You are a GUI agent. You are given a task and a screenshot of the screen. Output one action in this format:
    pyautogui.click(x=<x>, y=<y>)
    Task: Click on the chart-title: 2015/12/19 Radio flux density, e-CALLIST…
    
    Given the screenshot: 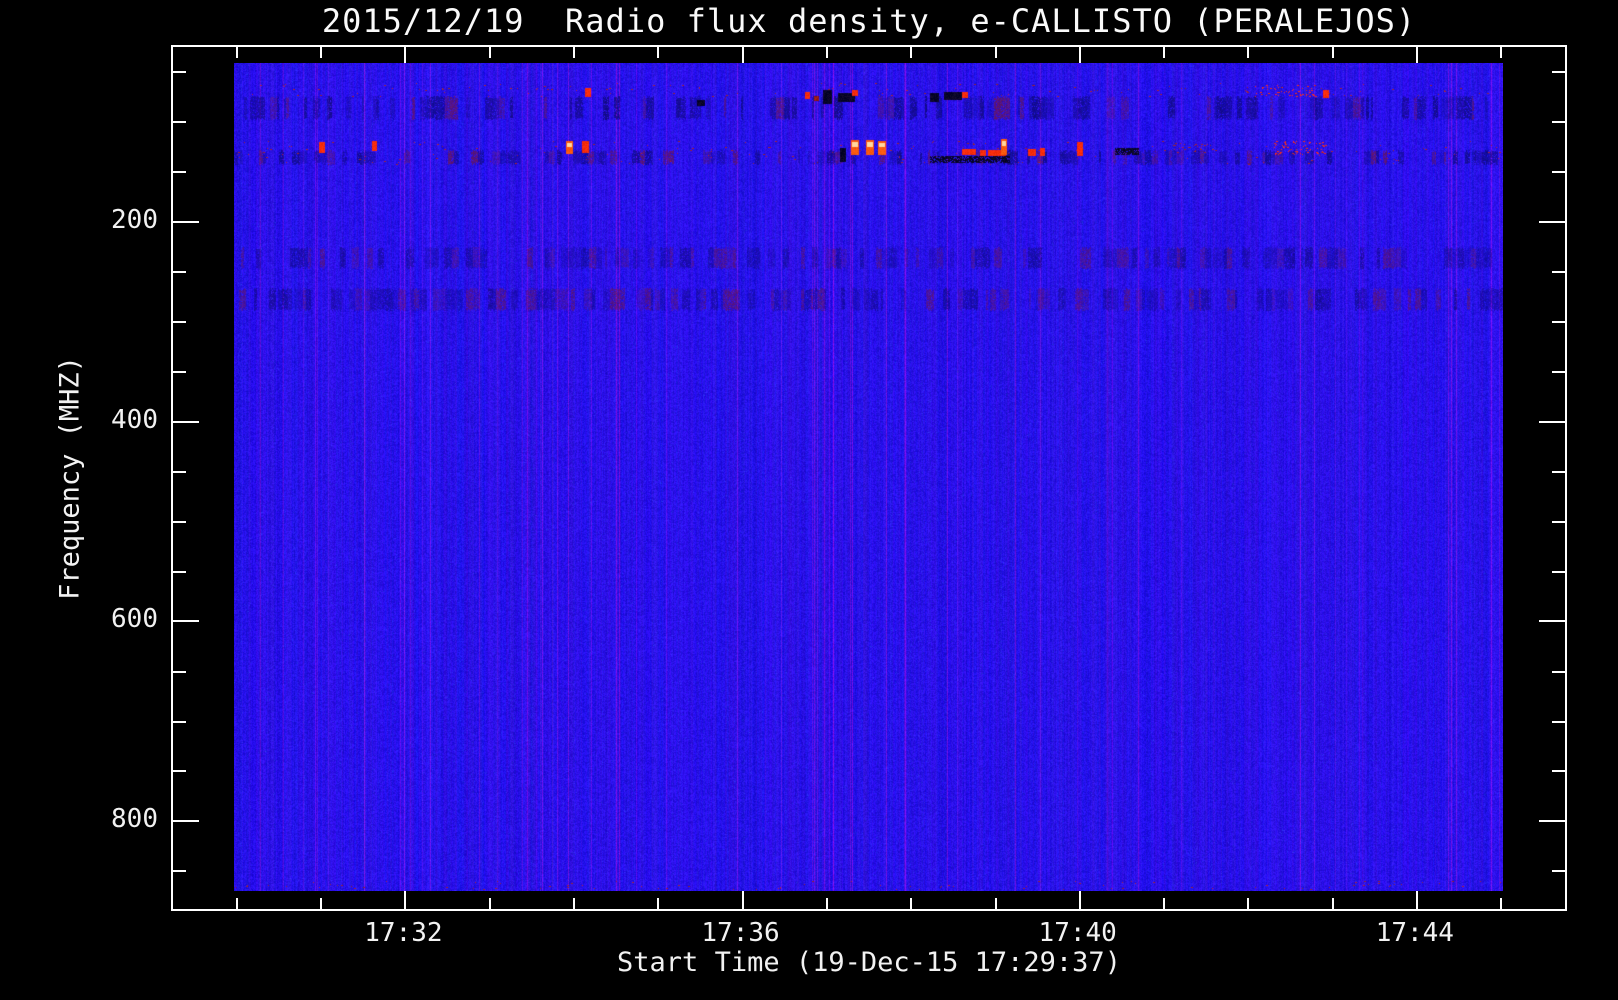 What is the action you would take?
    pyautogui.click(x=869, y=21)
    